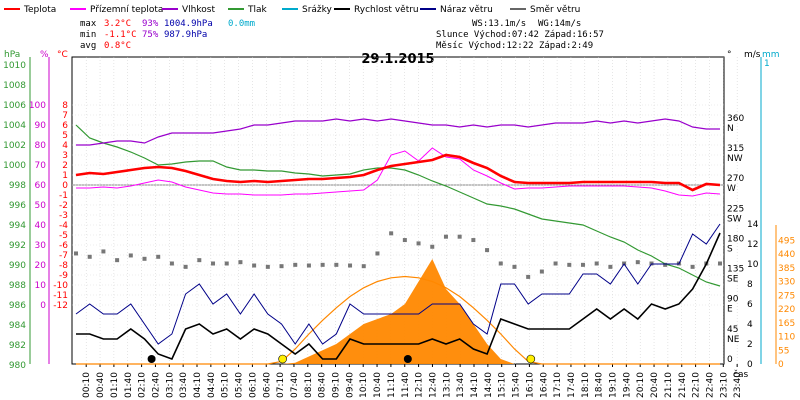  Describe the element at coordinates (188, 24) in the screenshot. I see `stats-max-press: 1004.9hPa` at that location.